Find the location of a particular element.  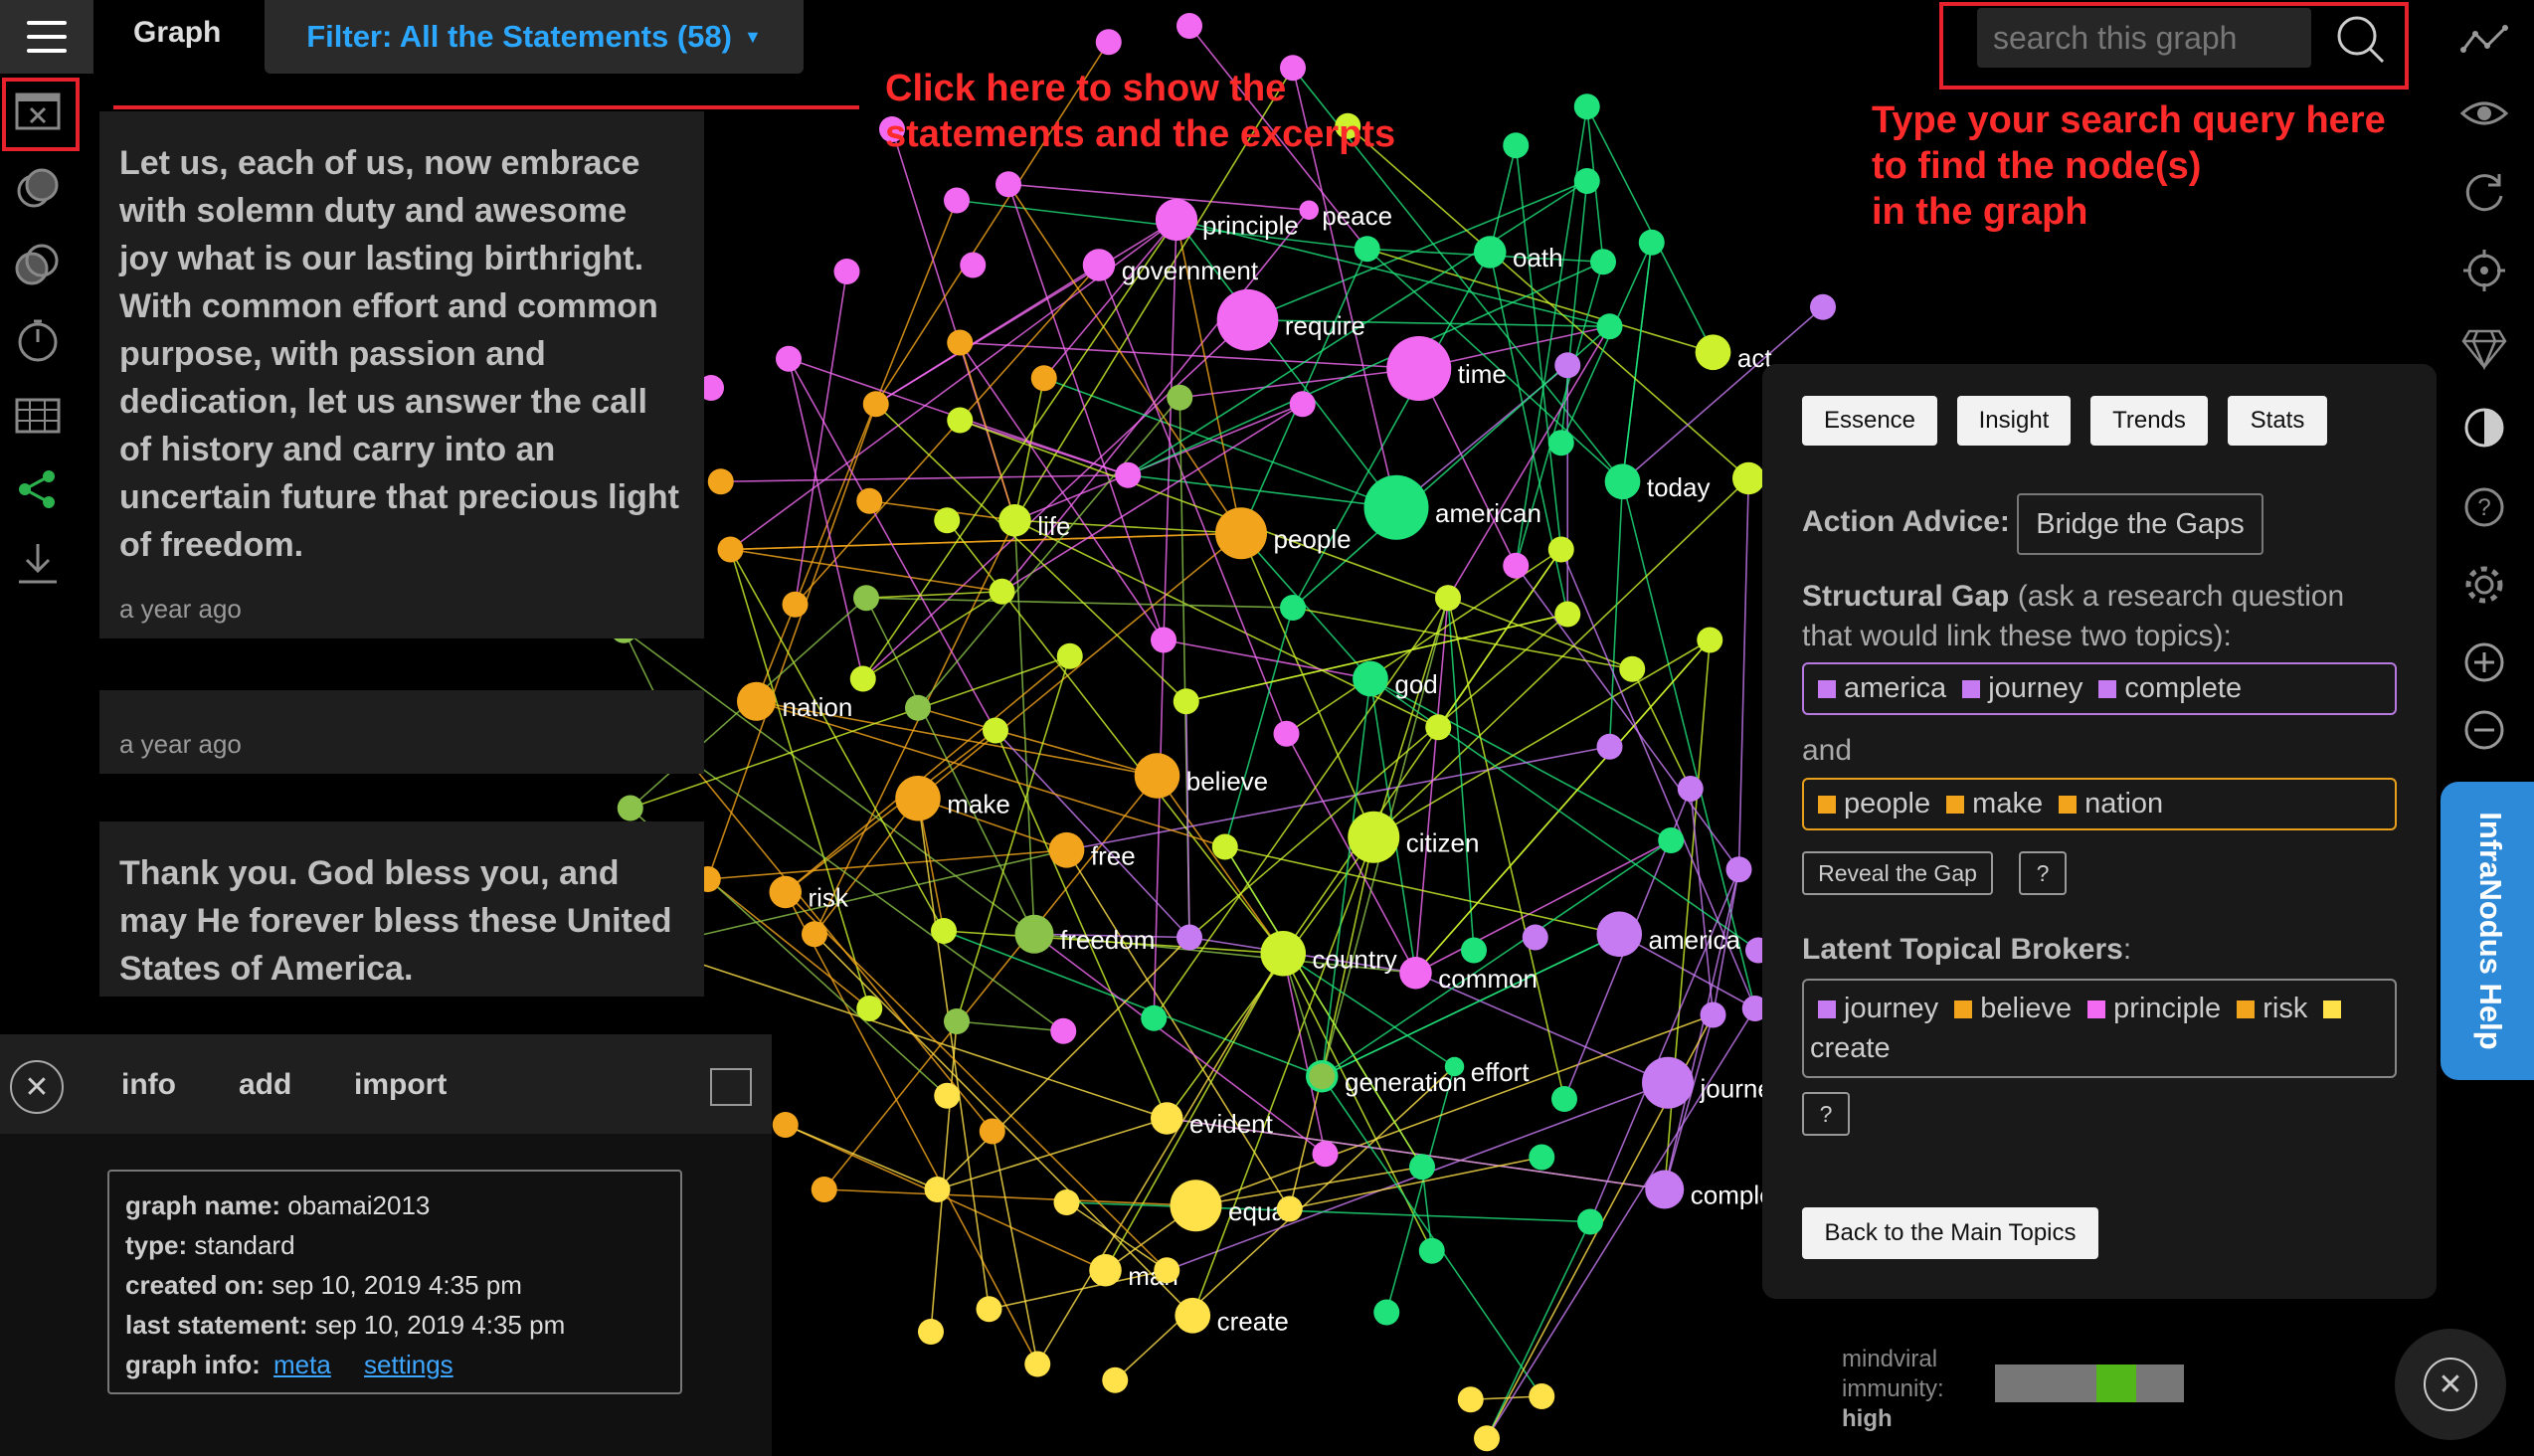

gear-icon is located at coordinates (2484, 585).